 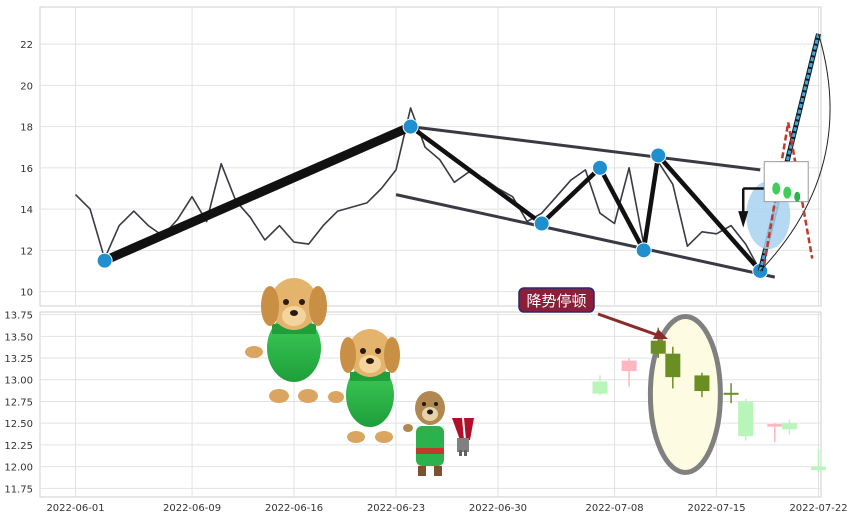 What do you see at coordinates (18, 424) in the screenshot?
I see `candle-y-tick: 12.50` at bounding box center [18, 424].